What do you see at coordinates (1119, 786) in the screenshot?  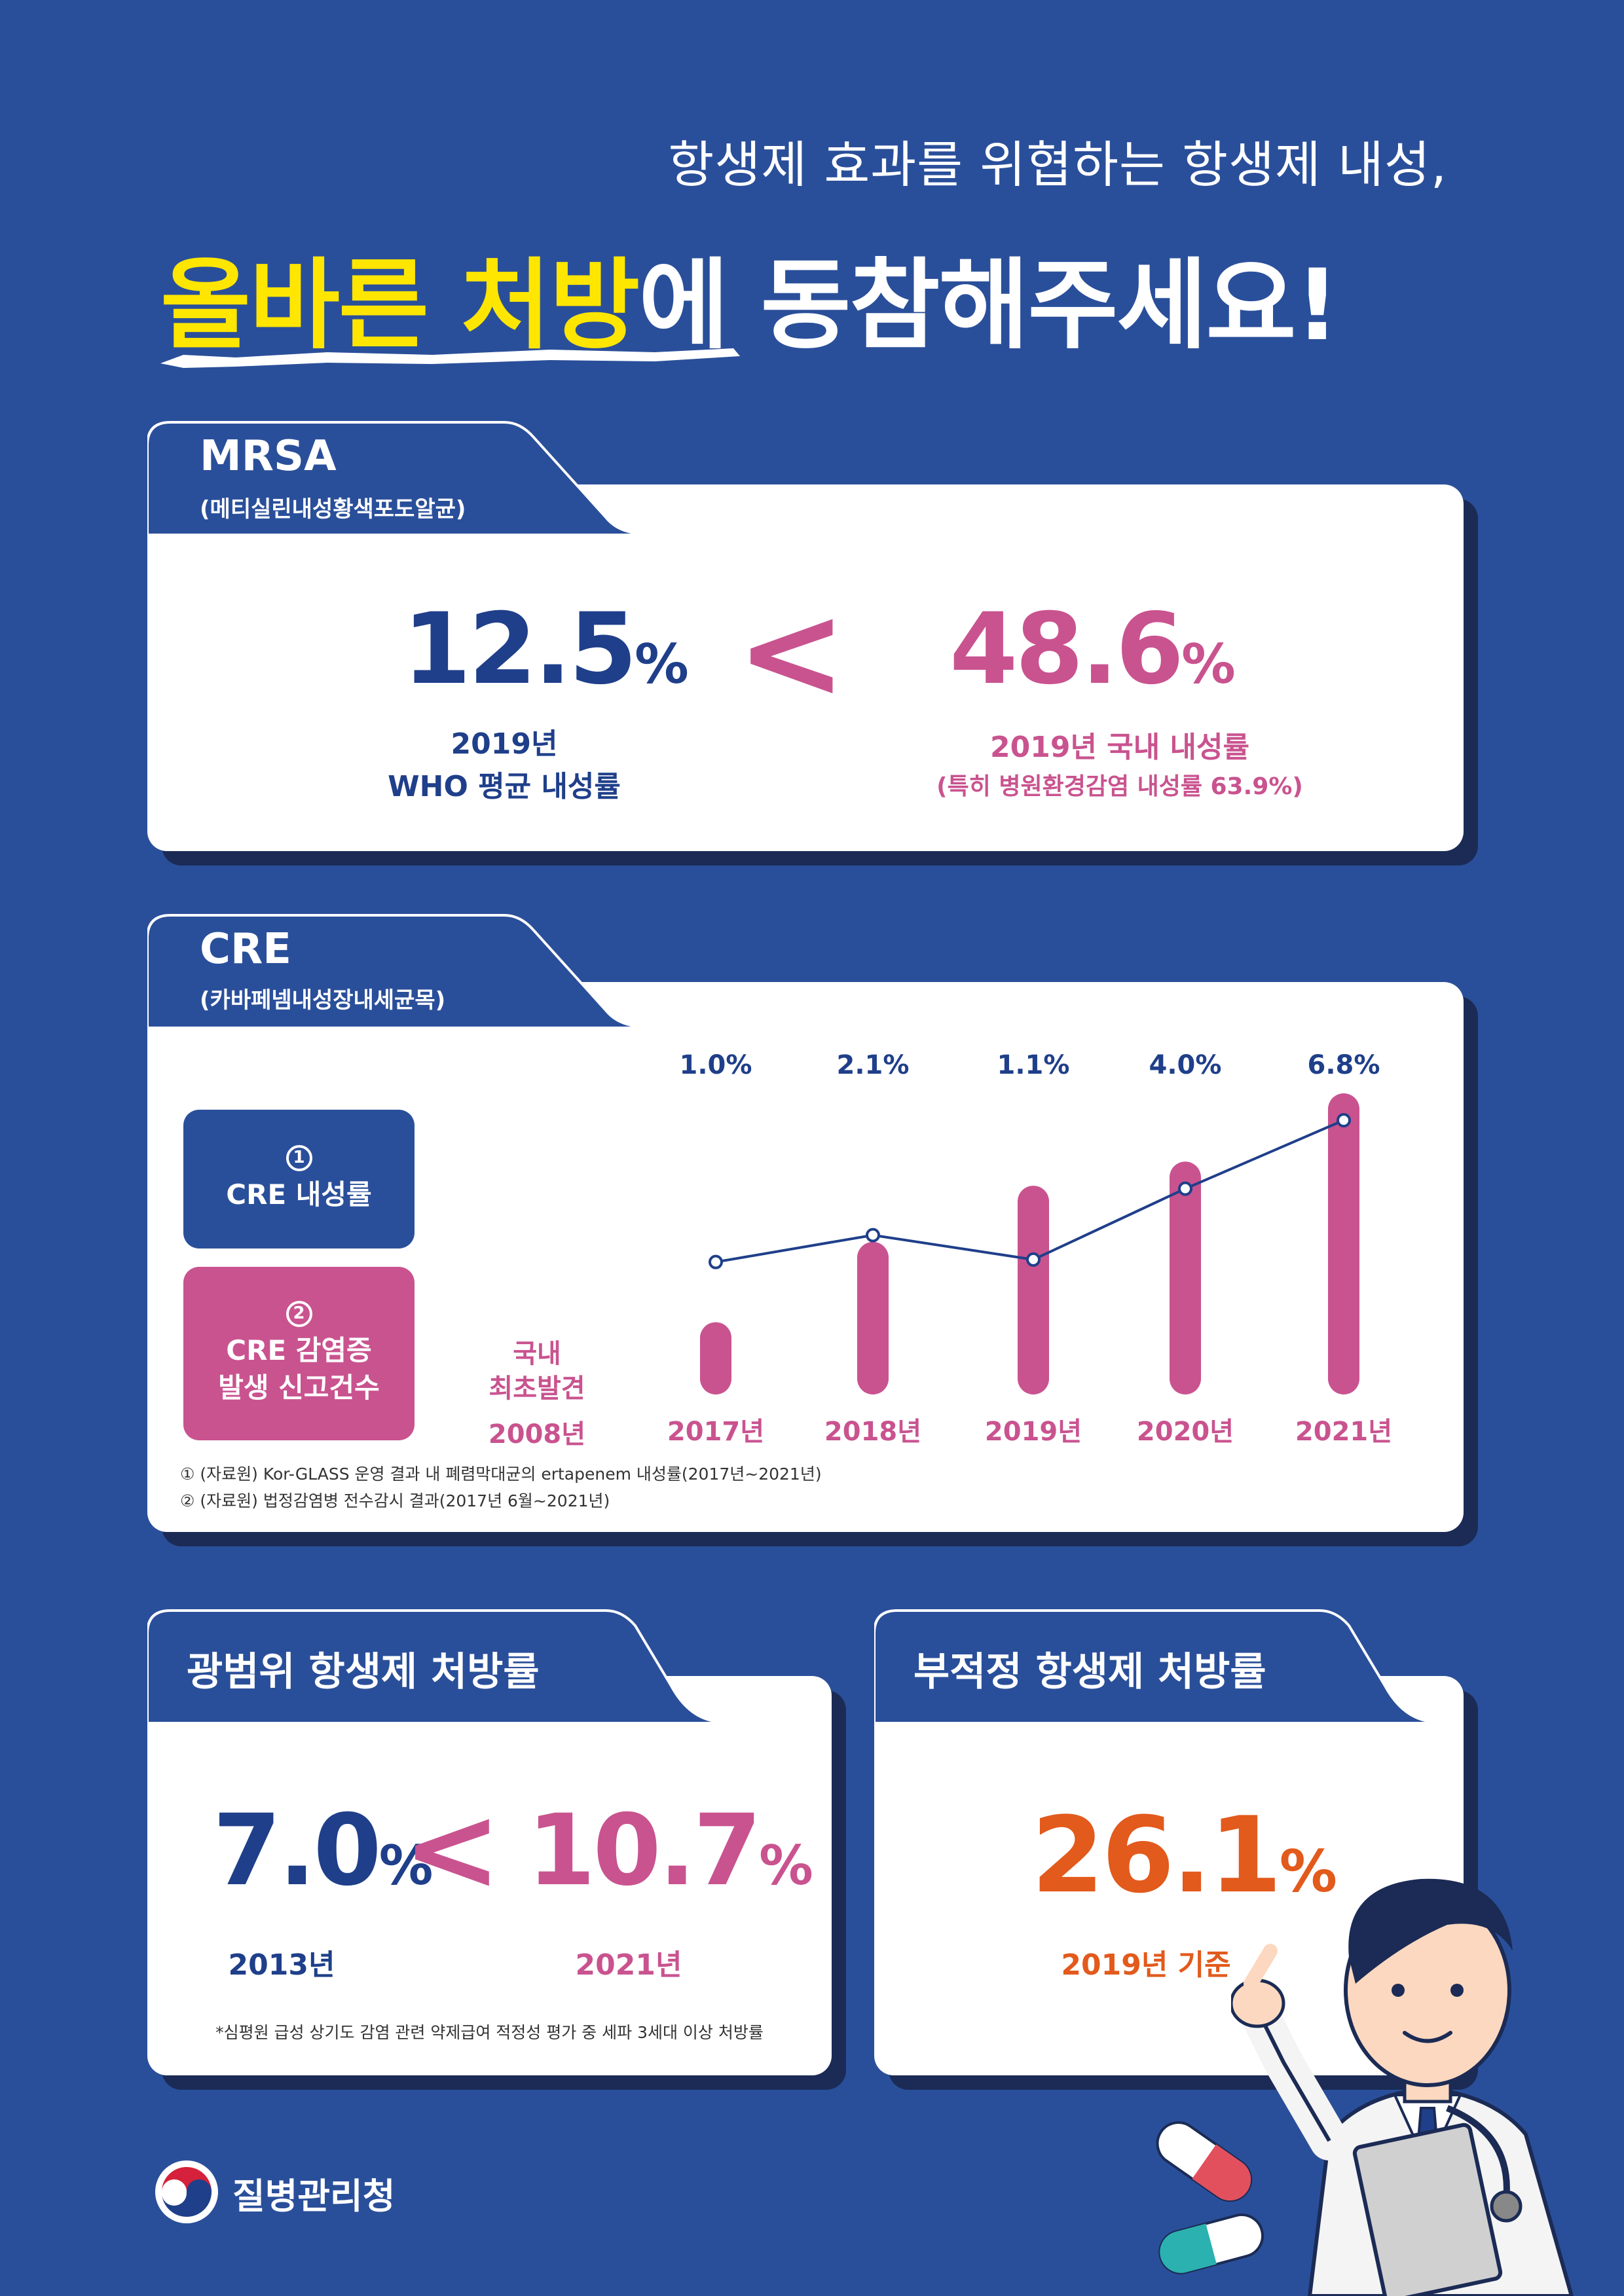 I see `mrsa-kr-note: (특히 병원환경감염 내성률 63.9%)` at bounding box center [1119, 786].